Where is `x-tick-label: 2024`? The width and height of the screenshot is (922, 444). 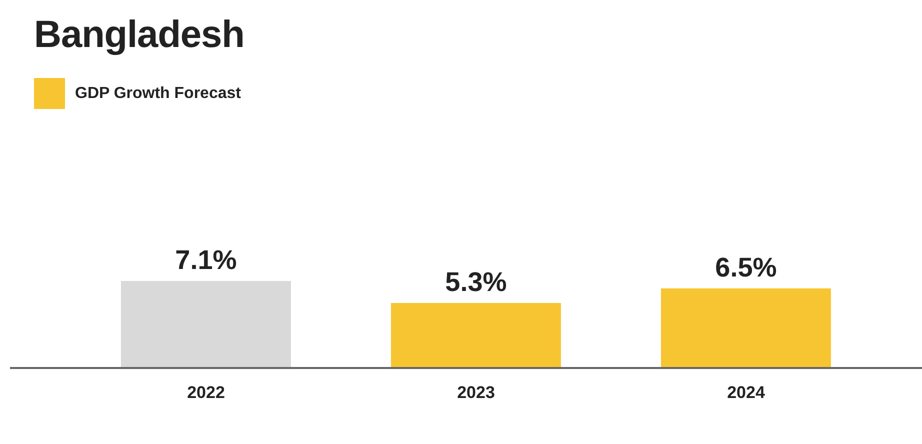
x-tick-label: 2024 is located at coordinates (746, 392).